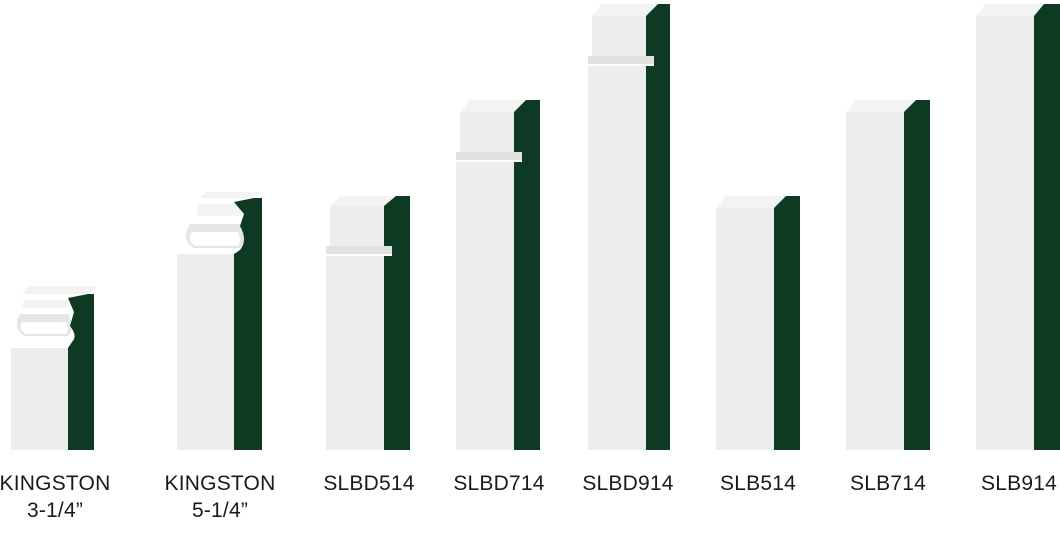 This screenshot has height=535, width=1060. I want to click on slbd514-profile, so click(371, 324).